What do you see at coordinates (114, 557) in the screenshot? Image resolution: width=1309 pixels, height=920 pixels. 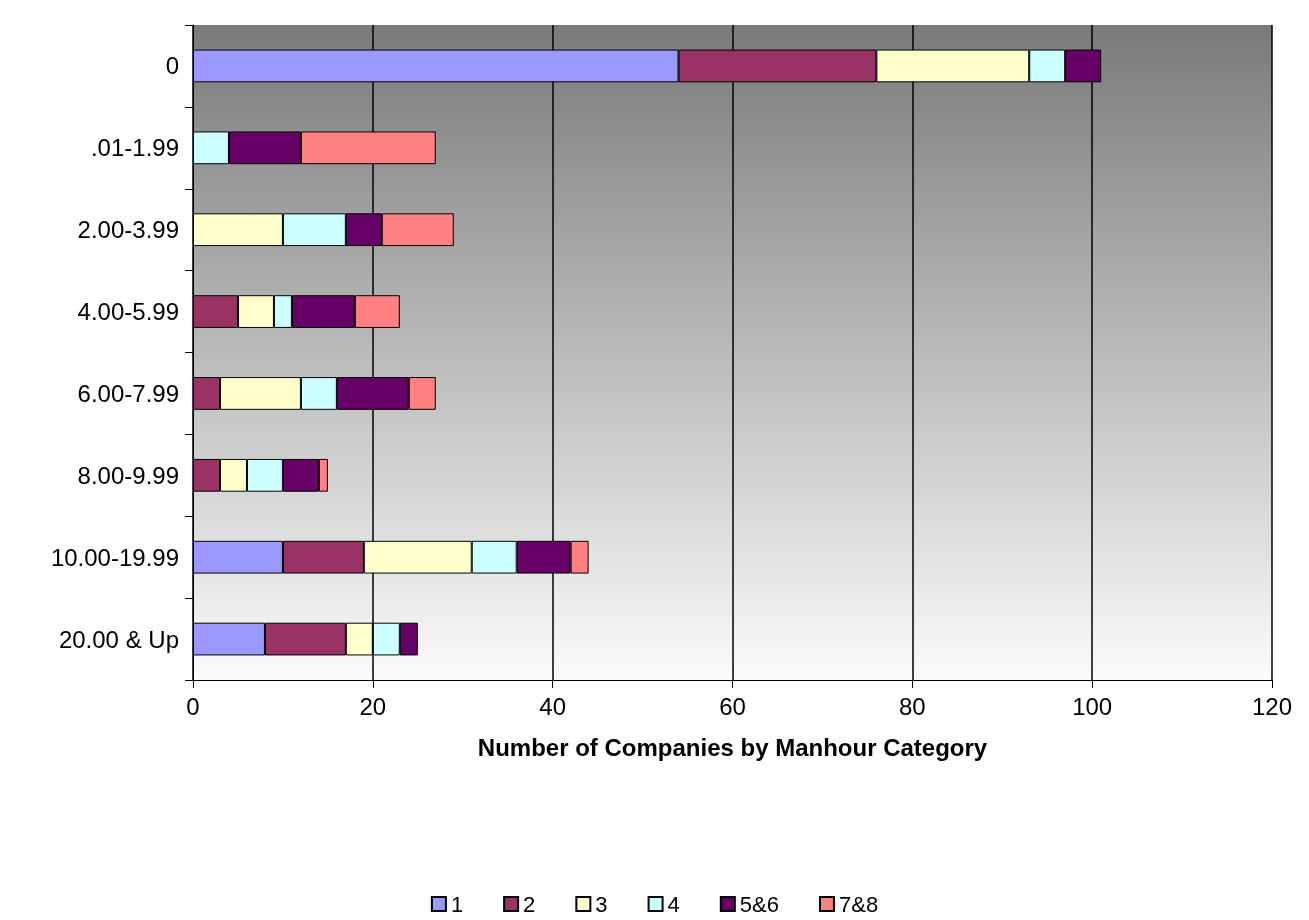 I see `y-tick-label: 10.00-19.99` at bounding box center [114, 557].